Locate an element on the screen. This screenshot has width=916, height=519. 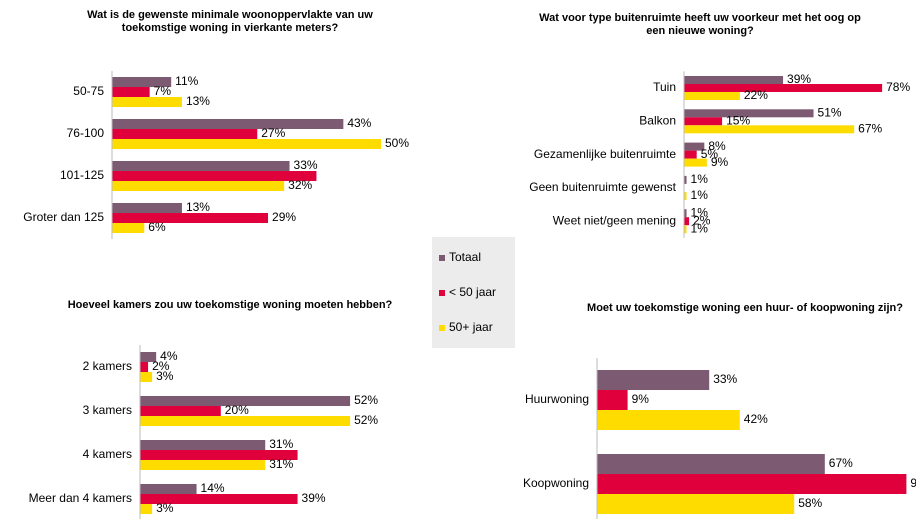
value-label: 14% is located at coordinates (213, 488).